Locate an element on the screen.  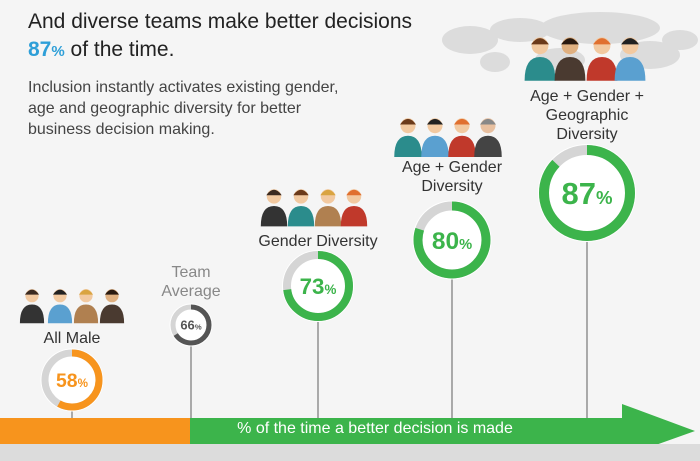
donut-all-male: 58% is located at coordinates (72, 383).